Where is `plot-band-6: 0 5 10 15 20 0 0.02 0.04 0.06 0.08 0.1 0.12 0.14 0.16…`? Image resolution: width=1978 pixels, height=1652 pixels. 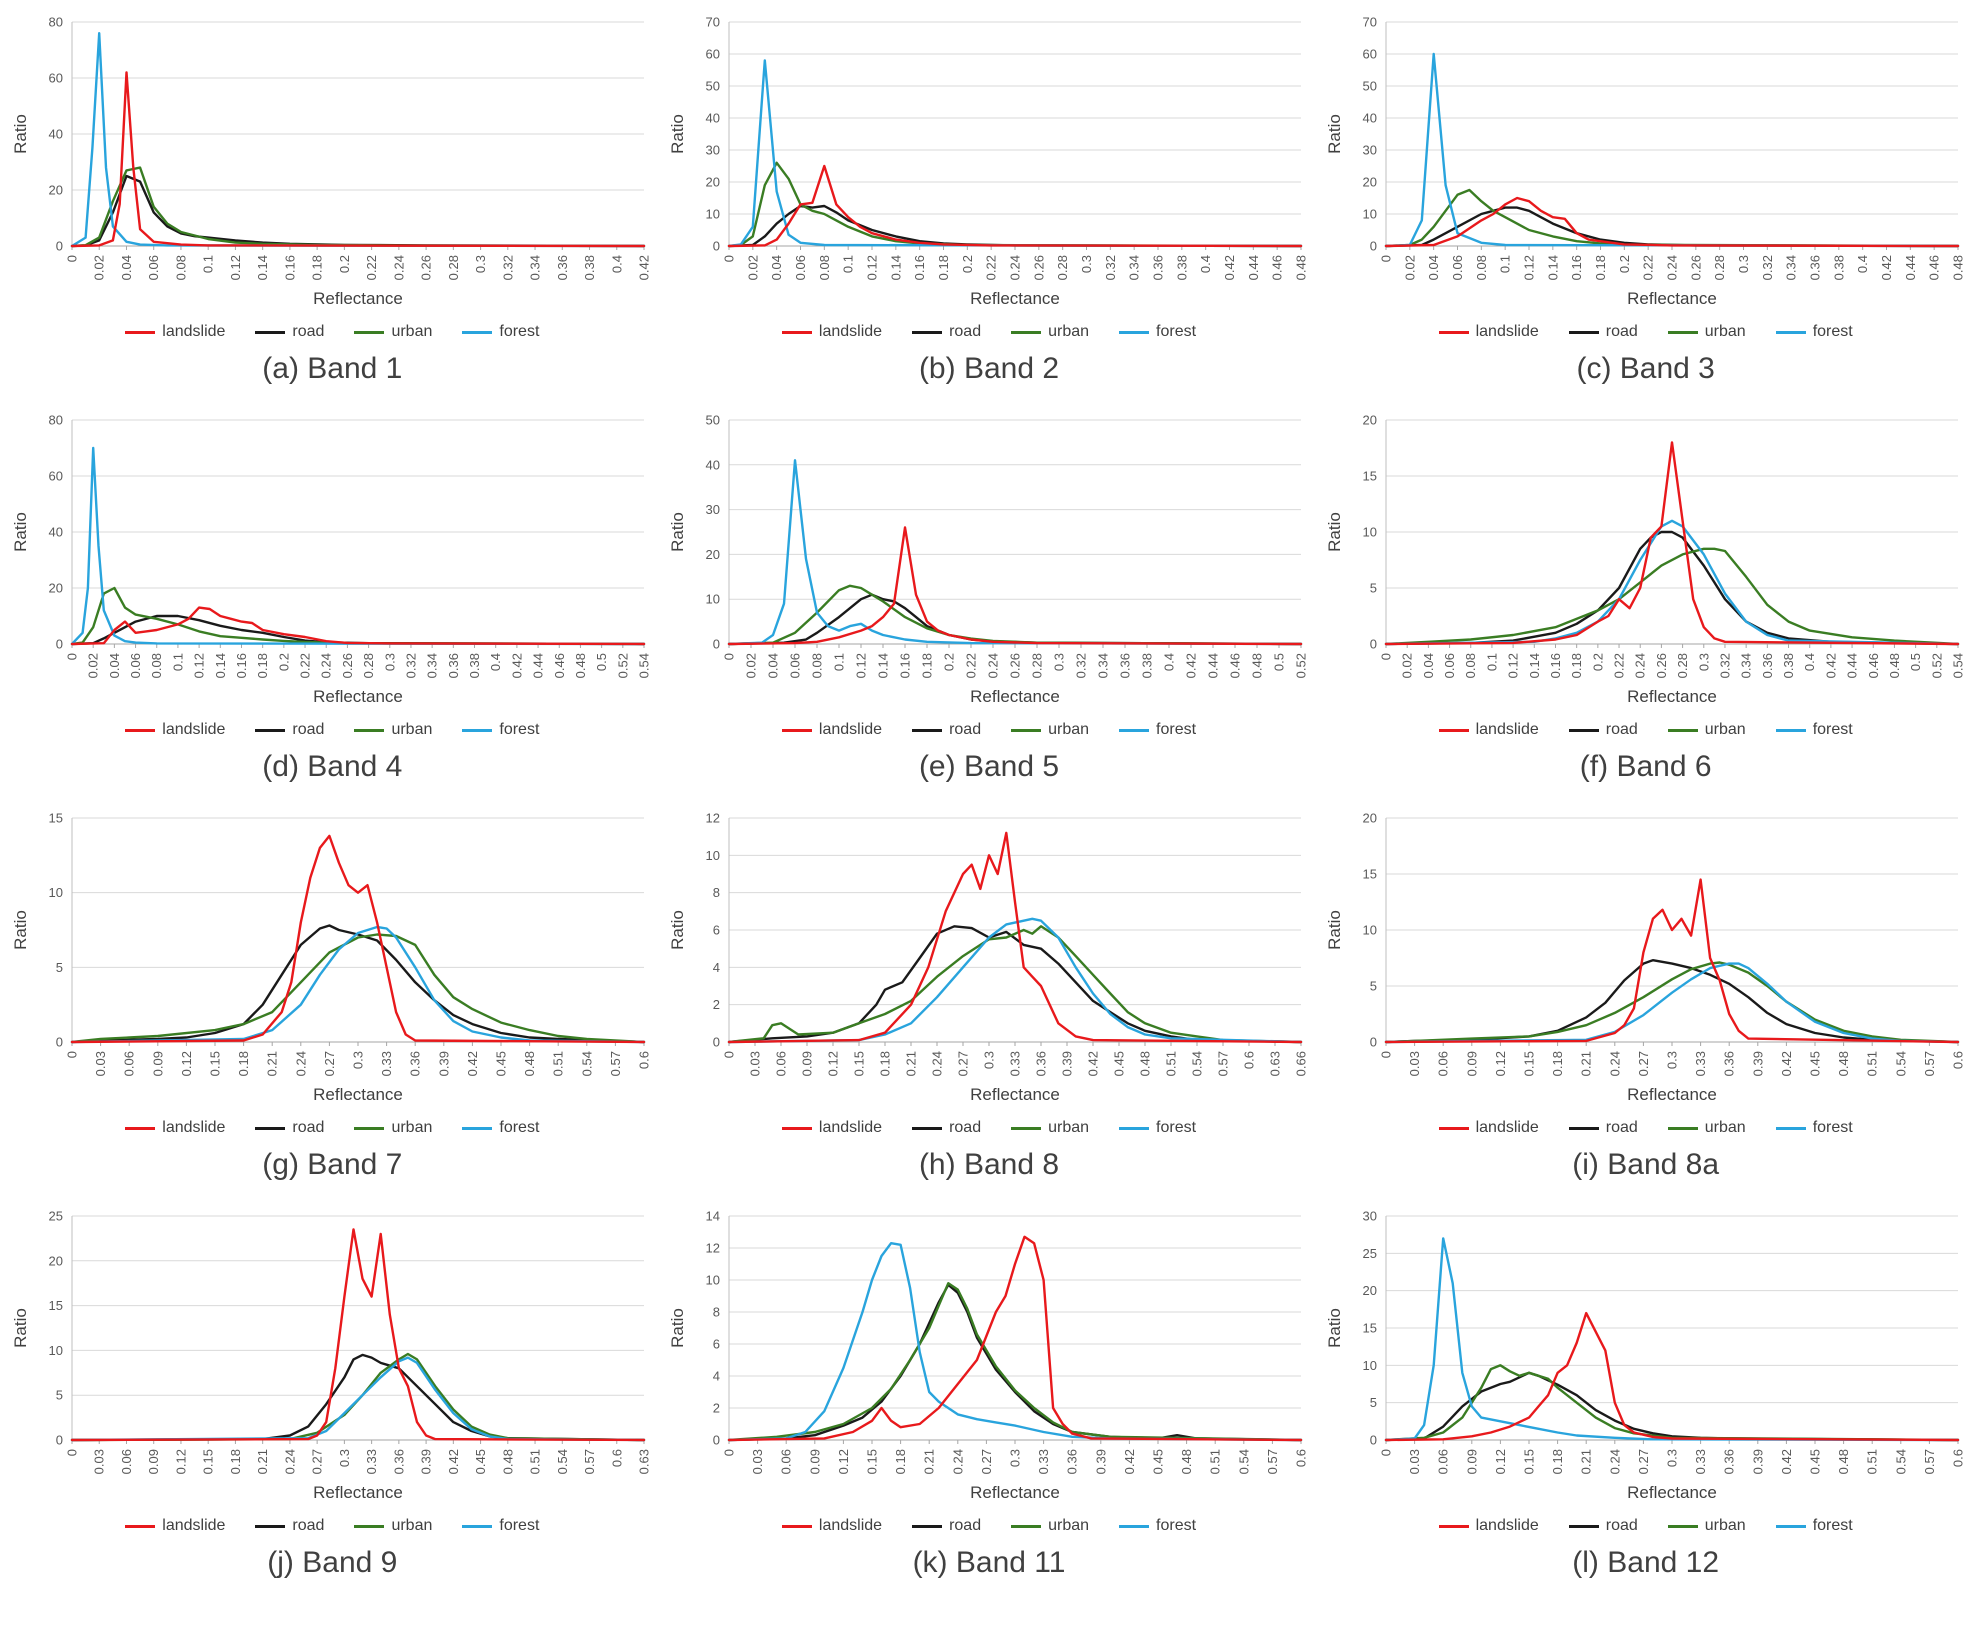
plot-band-6: 0 5 10 15 20 0 0.02 0.04 0.06 0.08 0.1 0.12 0.14 0.16… is located at coordinates (1646, 560).